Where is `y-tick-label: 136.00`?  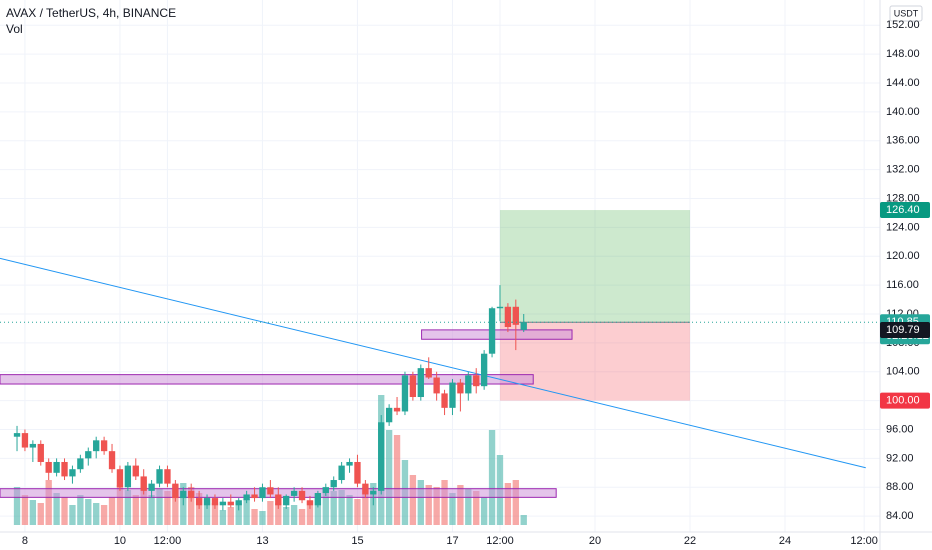 y-tick-label: 136.00 is located at coordinates (903, 141).